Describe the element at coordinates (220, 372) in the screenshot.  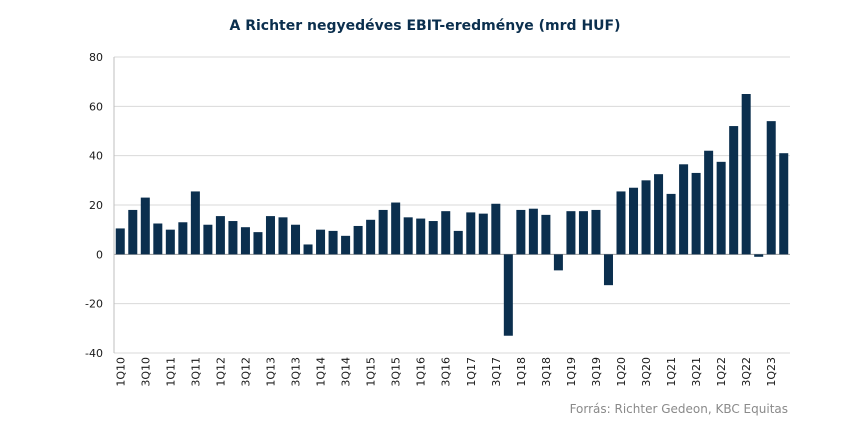
I see `x-tick-label: 1Q12` at that location.